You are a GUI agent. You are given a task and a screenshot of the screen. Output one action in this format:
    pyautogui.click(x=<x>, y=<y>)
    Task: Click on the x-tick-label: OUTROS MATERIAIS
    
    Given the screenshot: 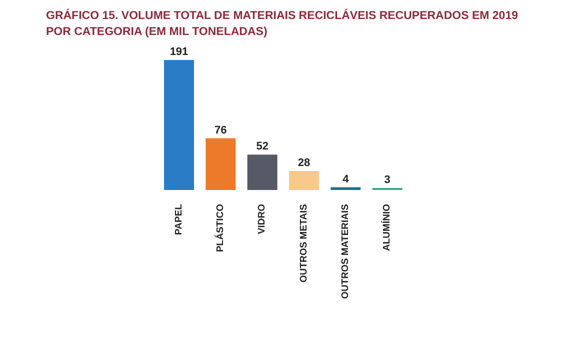 What is the action you would take?
    pyautogui.click(x=345, y=251)
    